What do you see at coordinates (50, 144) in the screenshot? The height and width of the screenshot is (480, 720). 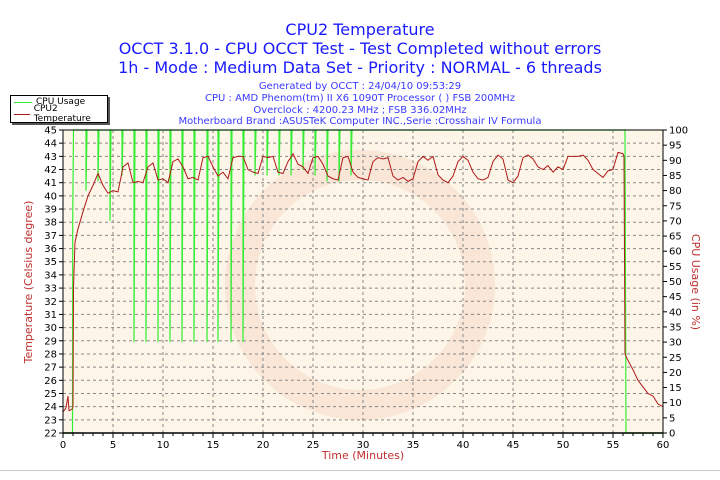 I see `y-tick-label: 44` at bounding box center [50, 144].